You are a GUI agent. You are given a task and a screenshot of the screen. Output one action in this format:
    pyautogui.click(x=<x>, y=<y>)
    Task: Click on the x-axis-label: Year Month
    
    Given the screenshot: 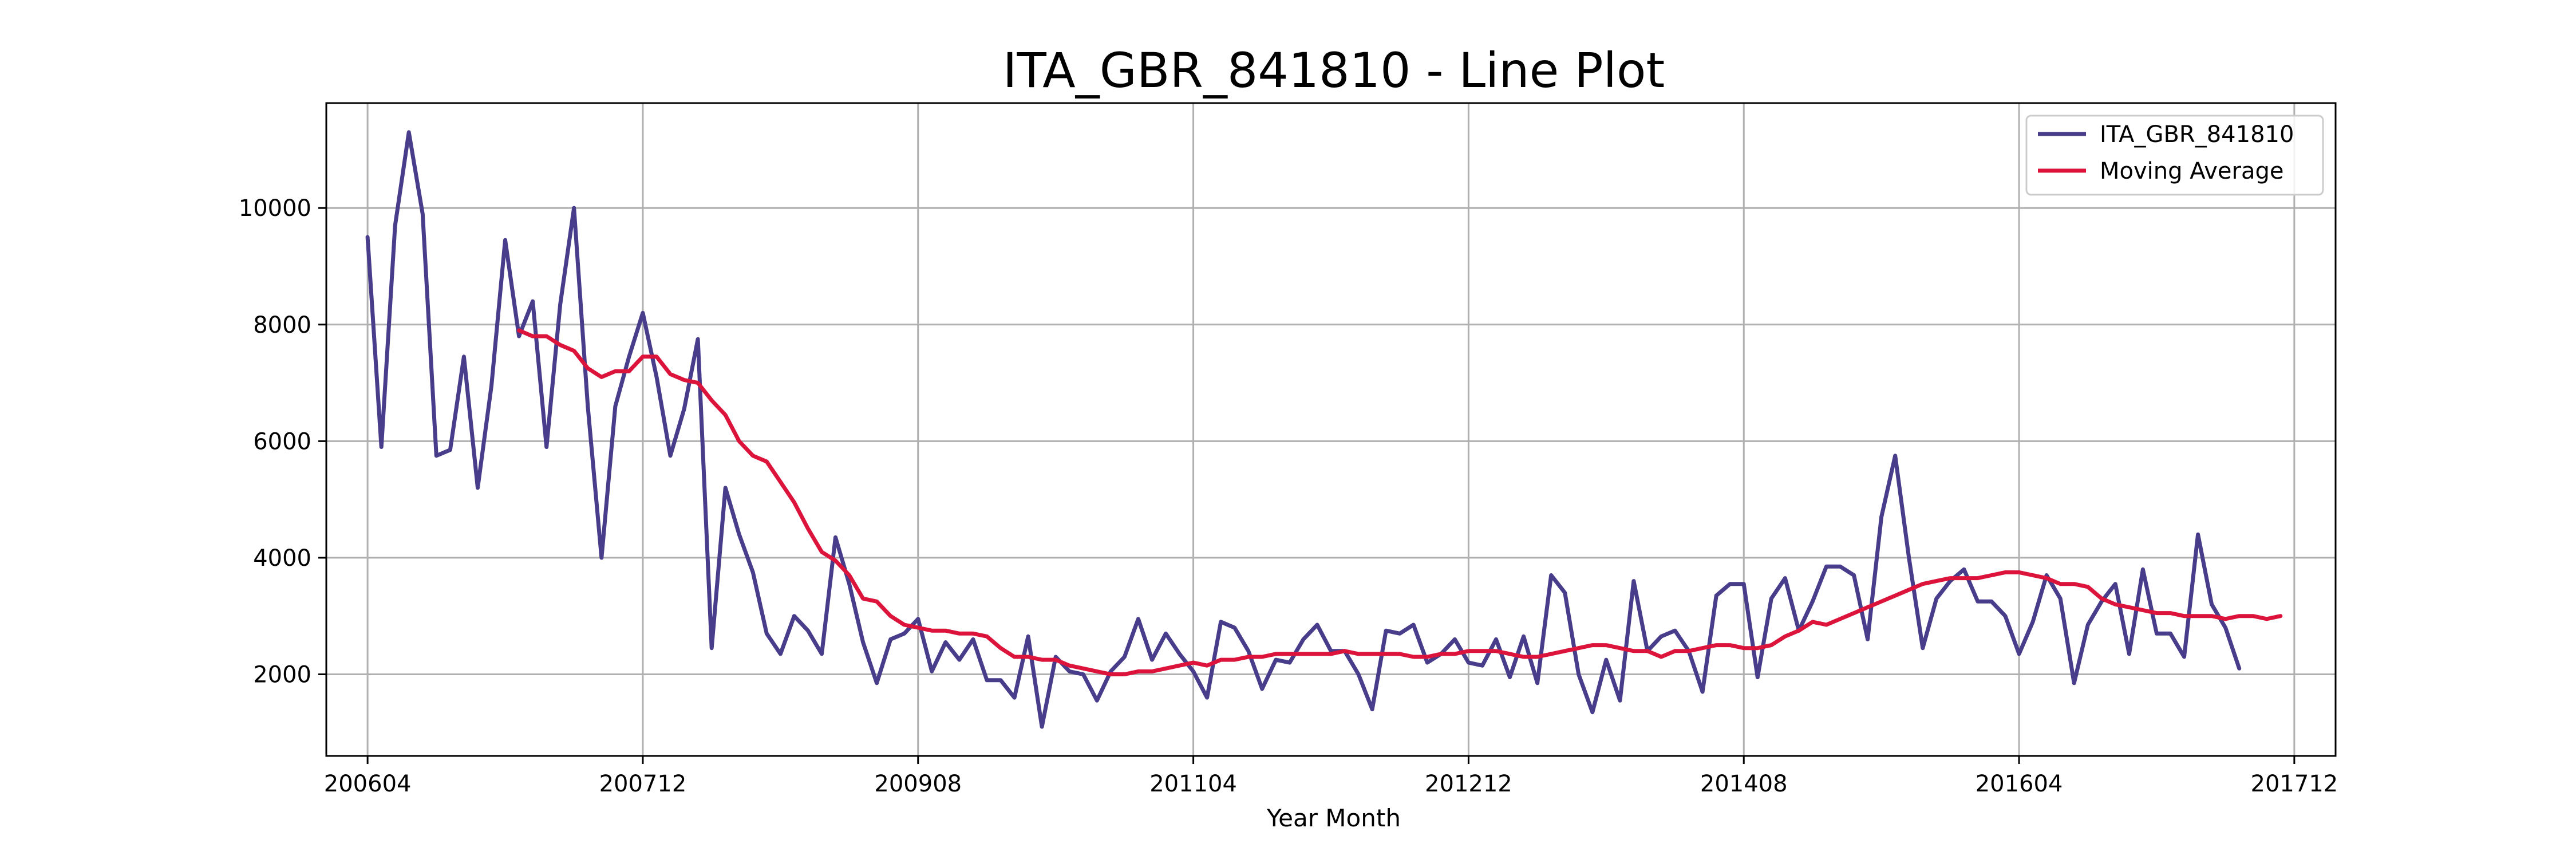 What is the action you would take?
    pyautogui.click(x=1333, y=818)
    